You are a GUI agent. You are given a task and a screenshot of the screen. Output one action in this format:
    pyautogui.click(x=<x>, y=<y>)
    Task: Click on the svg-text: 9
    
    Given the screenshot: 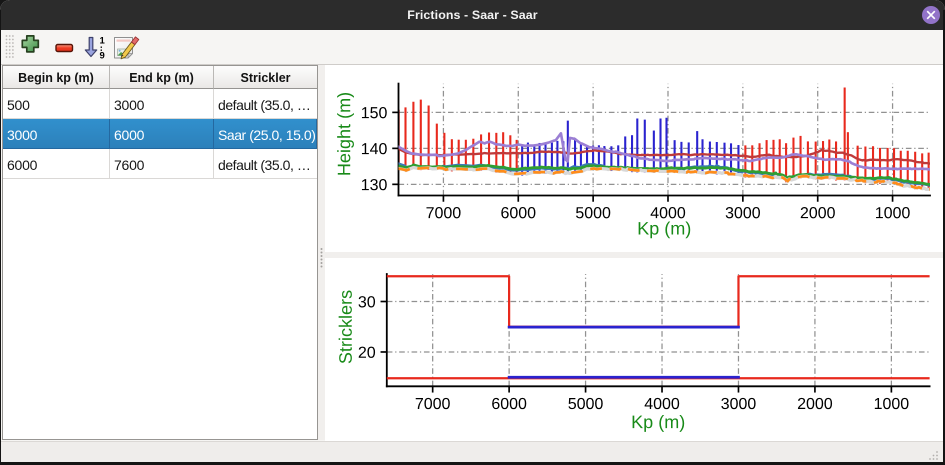 What is the action you would take?
    pyautogui.click(x=102, y=56)
    